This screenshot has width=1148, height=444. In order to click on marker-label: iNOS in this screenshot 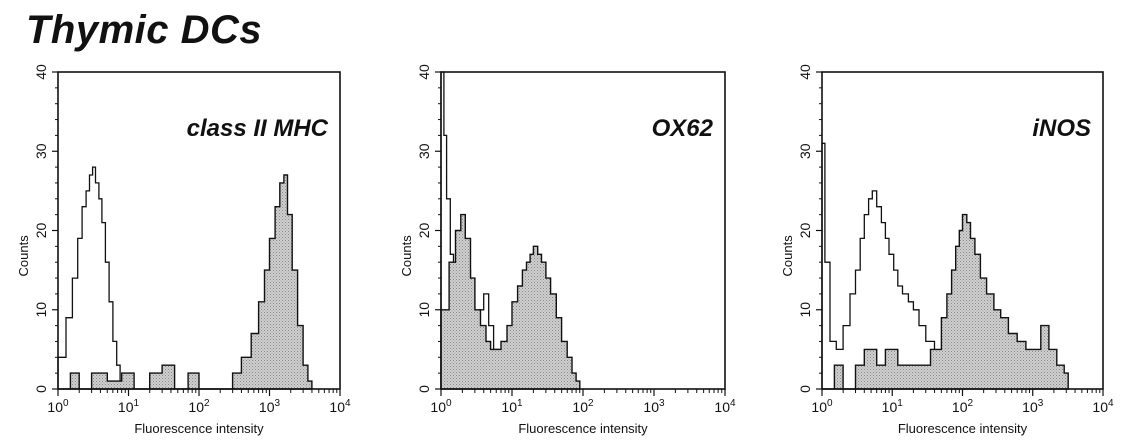, I will do `click(1061, 128)`.